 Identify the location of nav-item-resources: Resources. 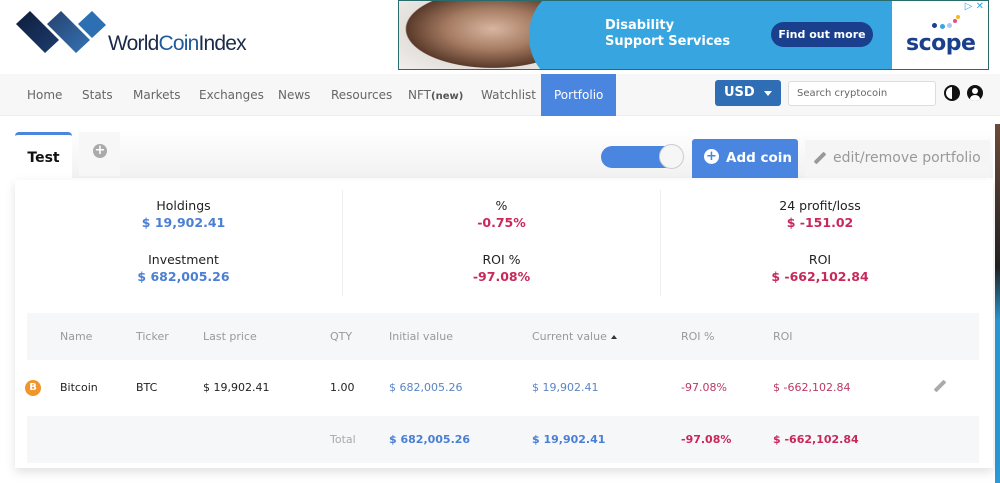
(362, 95).